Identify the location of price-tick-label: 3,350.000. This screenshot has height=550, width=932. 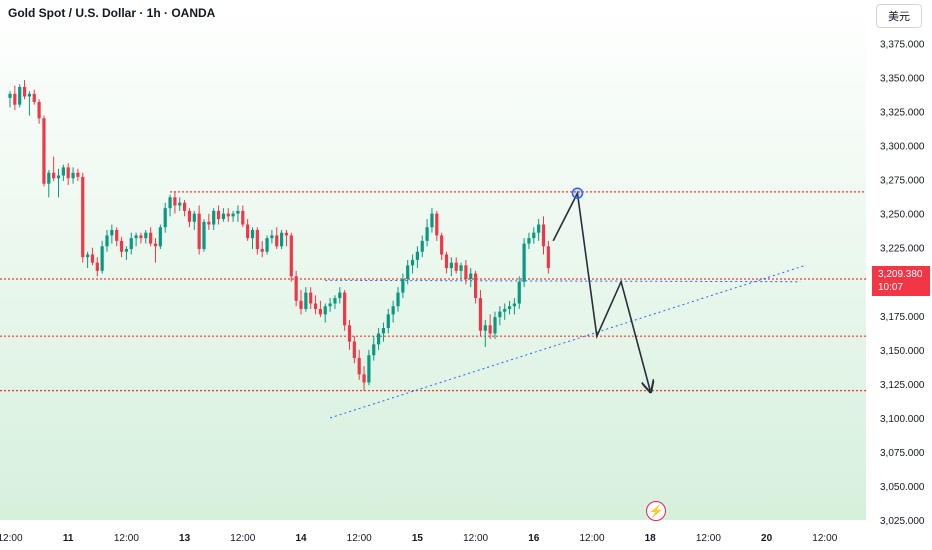
(902, 78).